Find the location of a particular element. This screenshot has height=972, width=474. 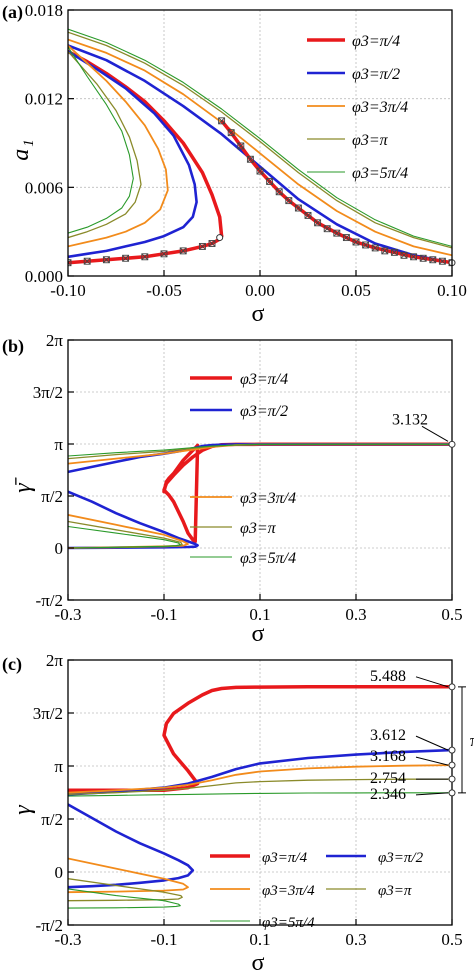

ytick-label-c-0: -π/2 is located at coordinates (49, 925).